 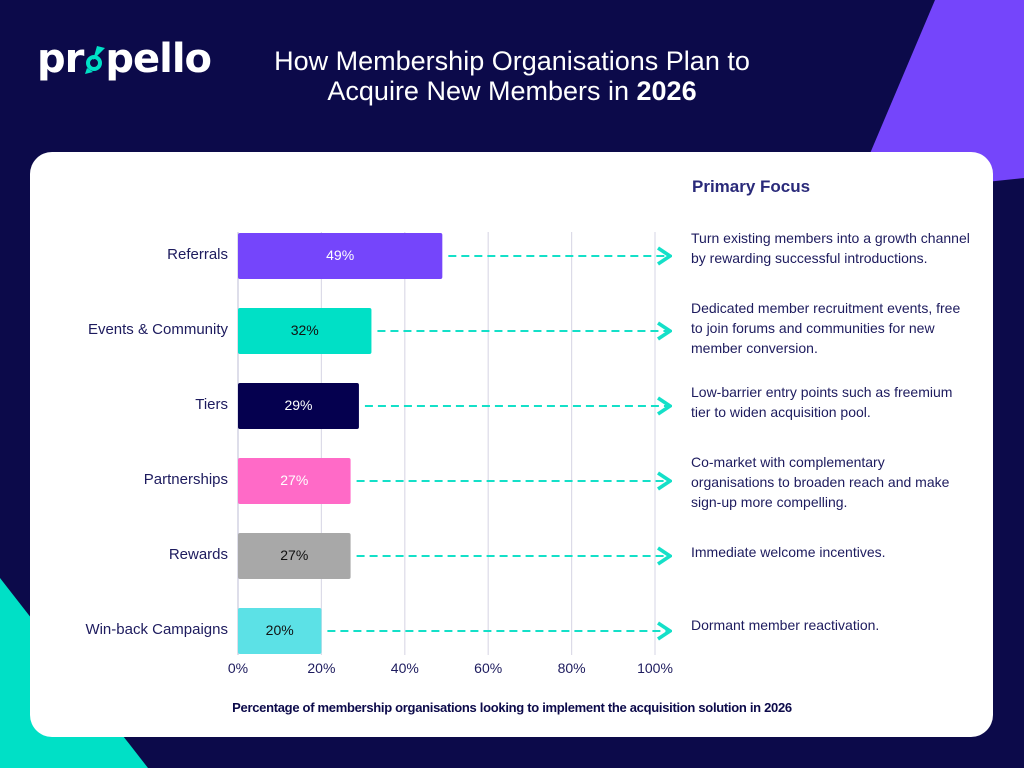 I want to click on bar-value-label: 29%, so click(x=298, y=405).